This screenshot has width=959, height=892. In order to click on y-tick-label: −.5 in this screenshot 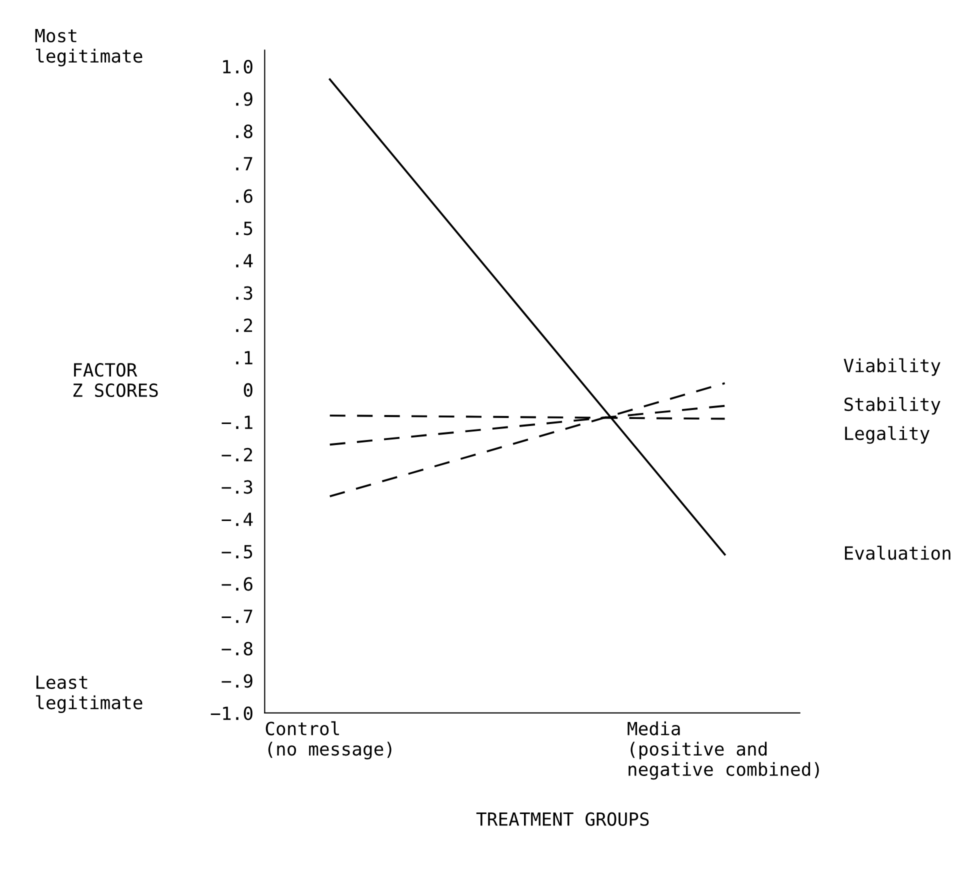, I will do `click(237, 551)`.